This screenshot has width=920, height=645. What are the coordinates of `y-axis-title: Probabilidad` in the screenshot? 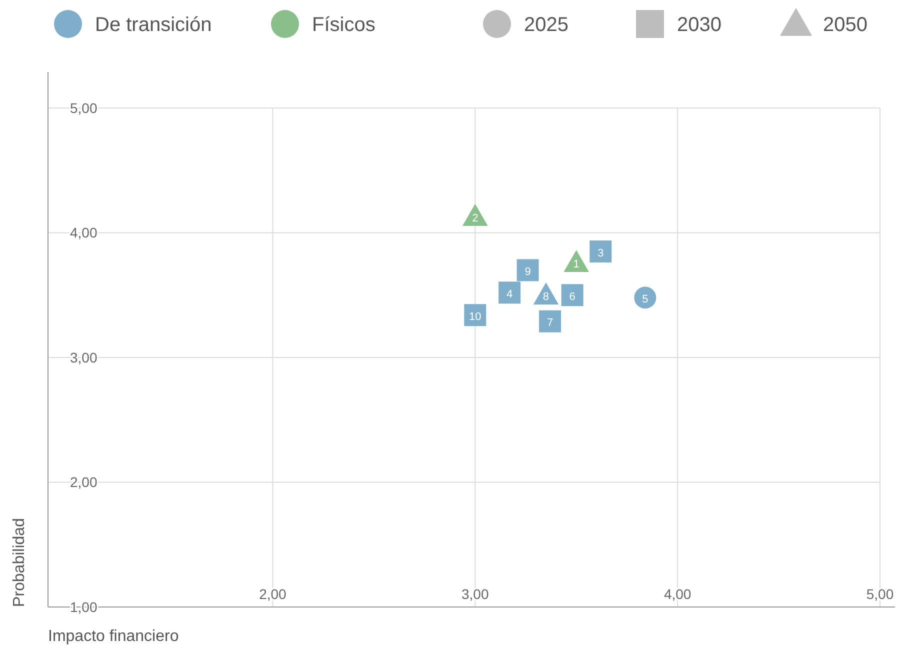 It's located at (19, 562).